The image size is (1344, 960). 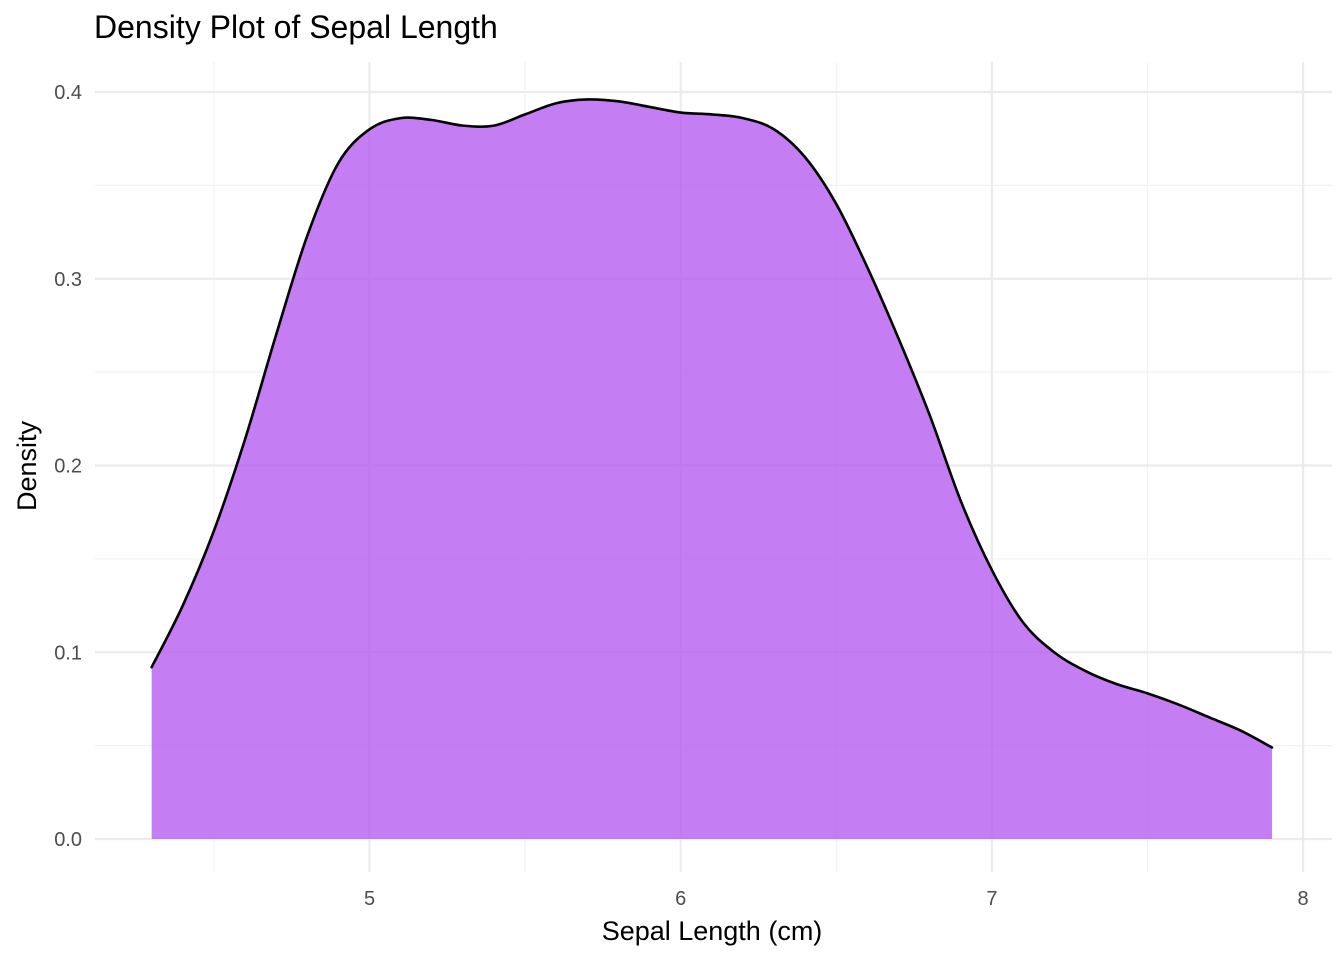 I want to click on y-axis-title: Density, so click(x=27, y=465).